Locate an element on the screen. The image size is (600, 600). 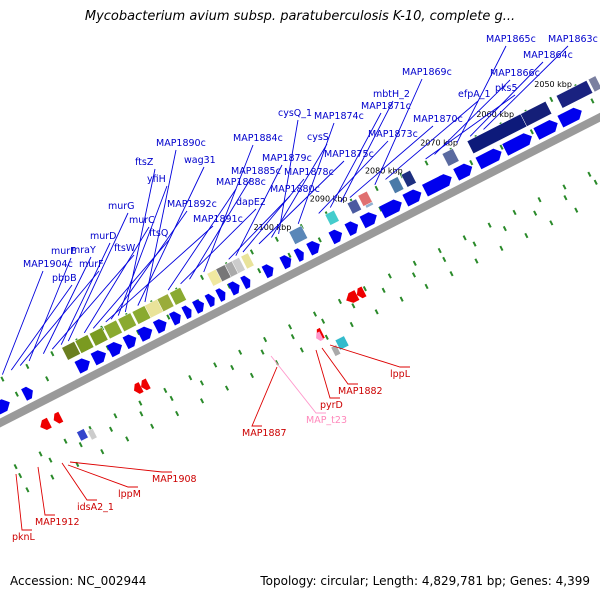
gene-label-forward: murG is located at coordinates (121, 206).